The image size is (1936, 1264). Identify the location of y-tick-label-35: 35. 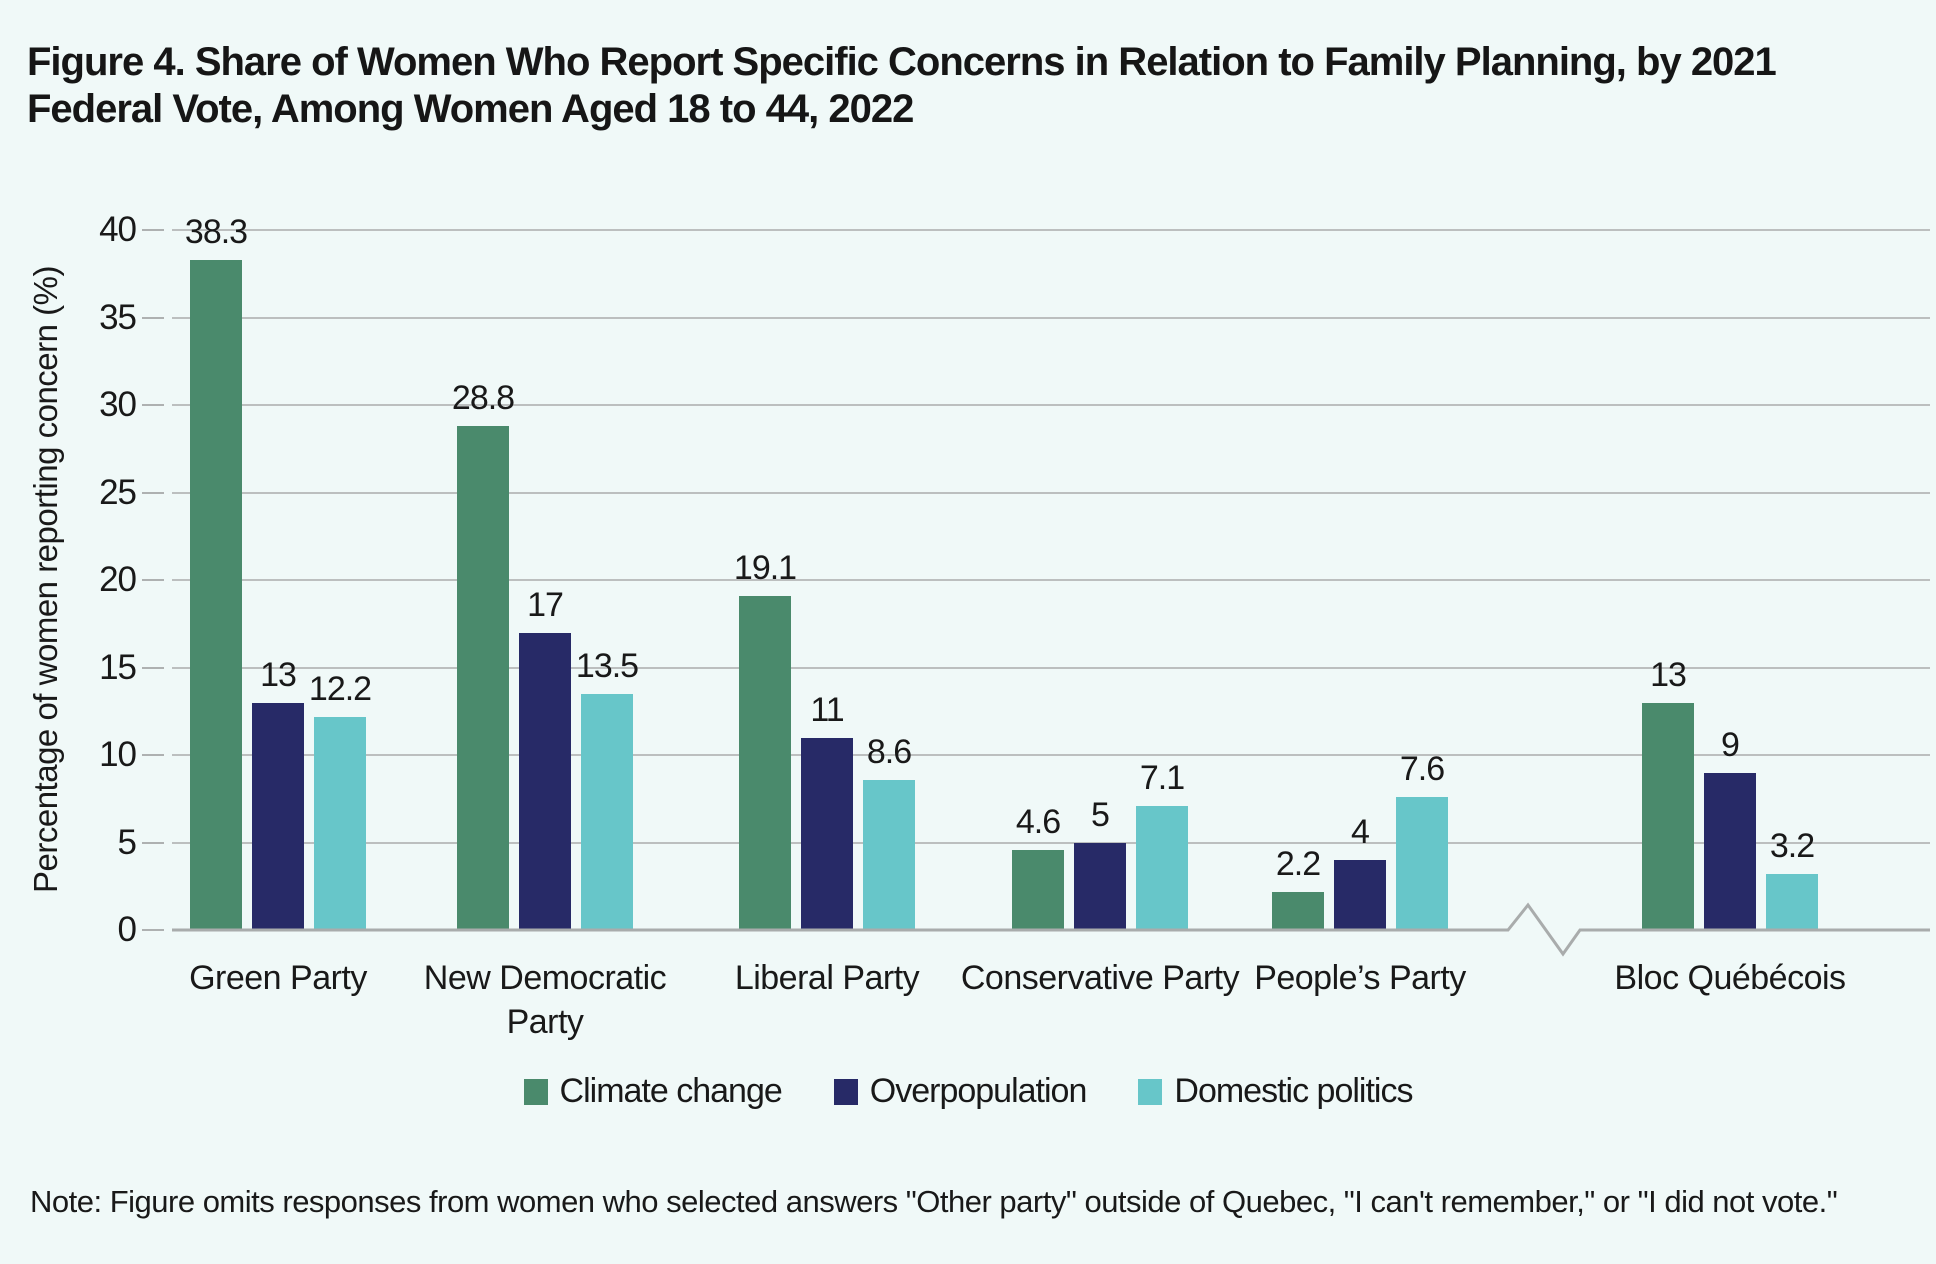
(118, 317).